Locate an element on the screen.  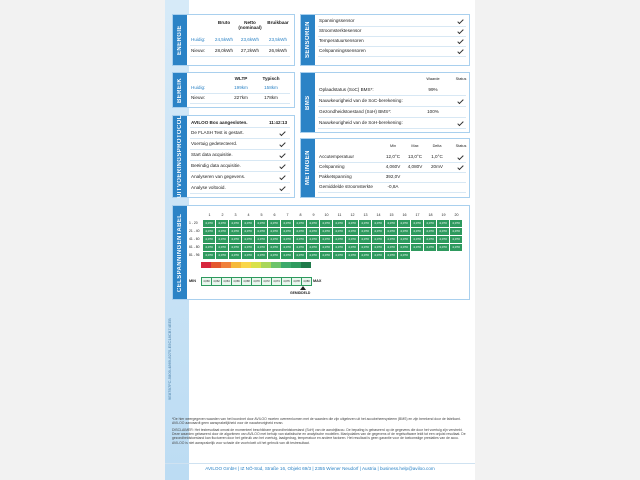
bms-value: 100% is located at coordinates (433, 111).